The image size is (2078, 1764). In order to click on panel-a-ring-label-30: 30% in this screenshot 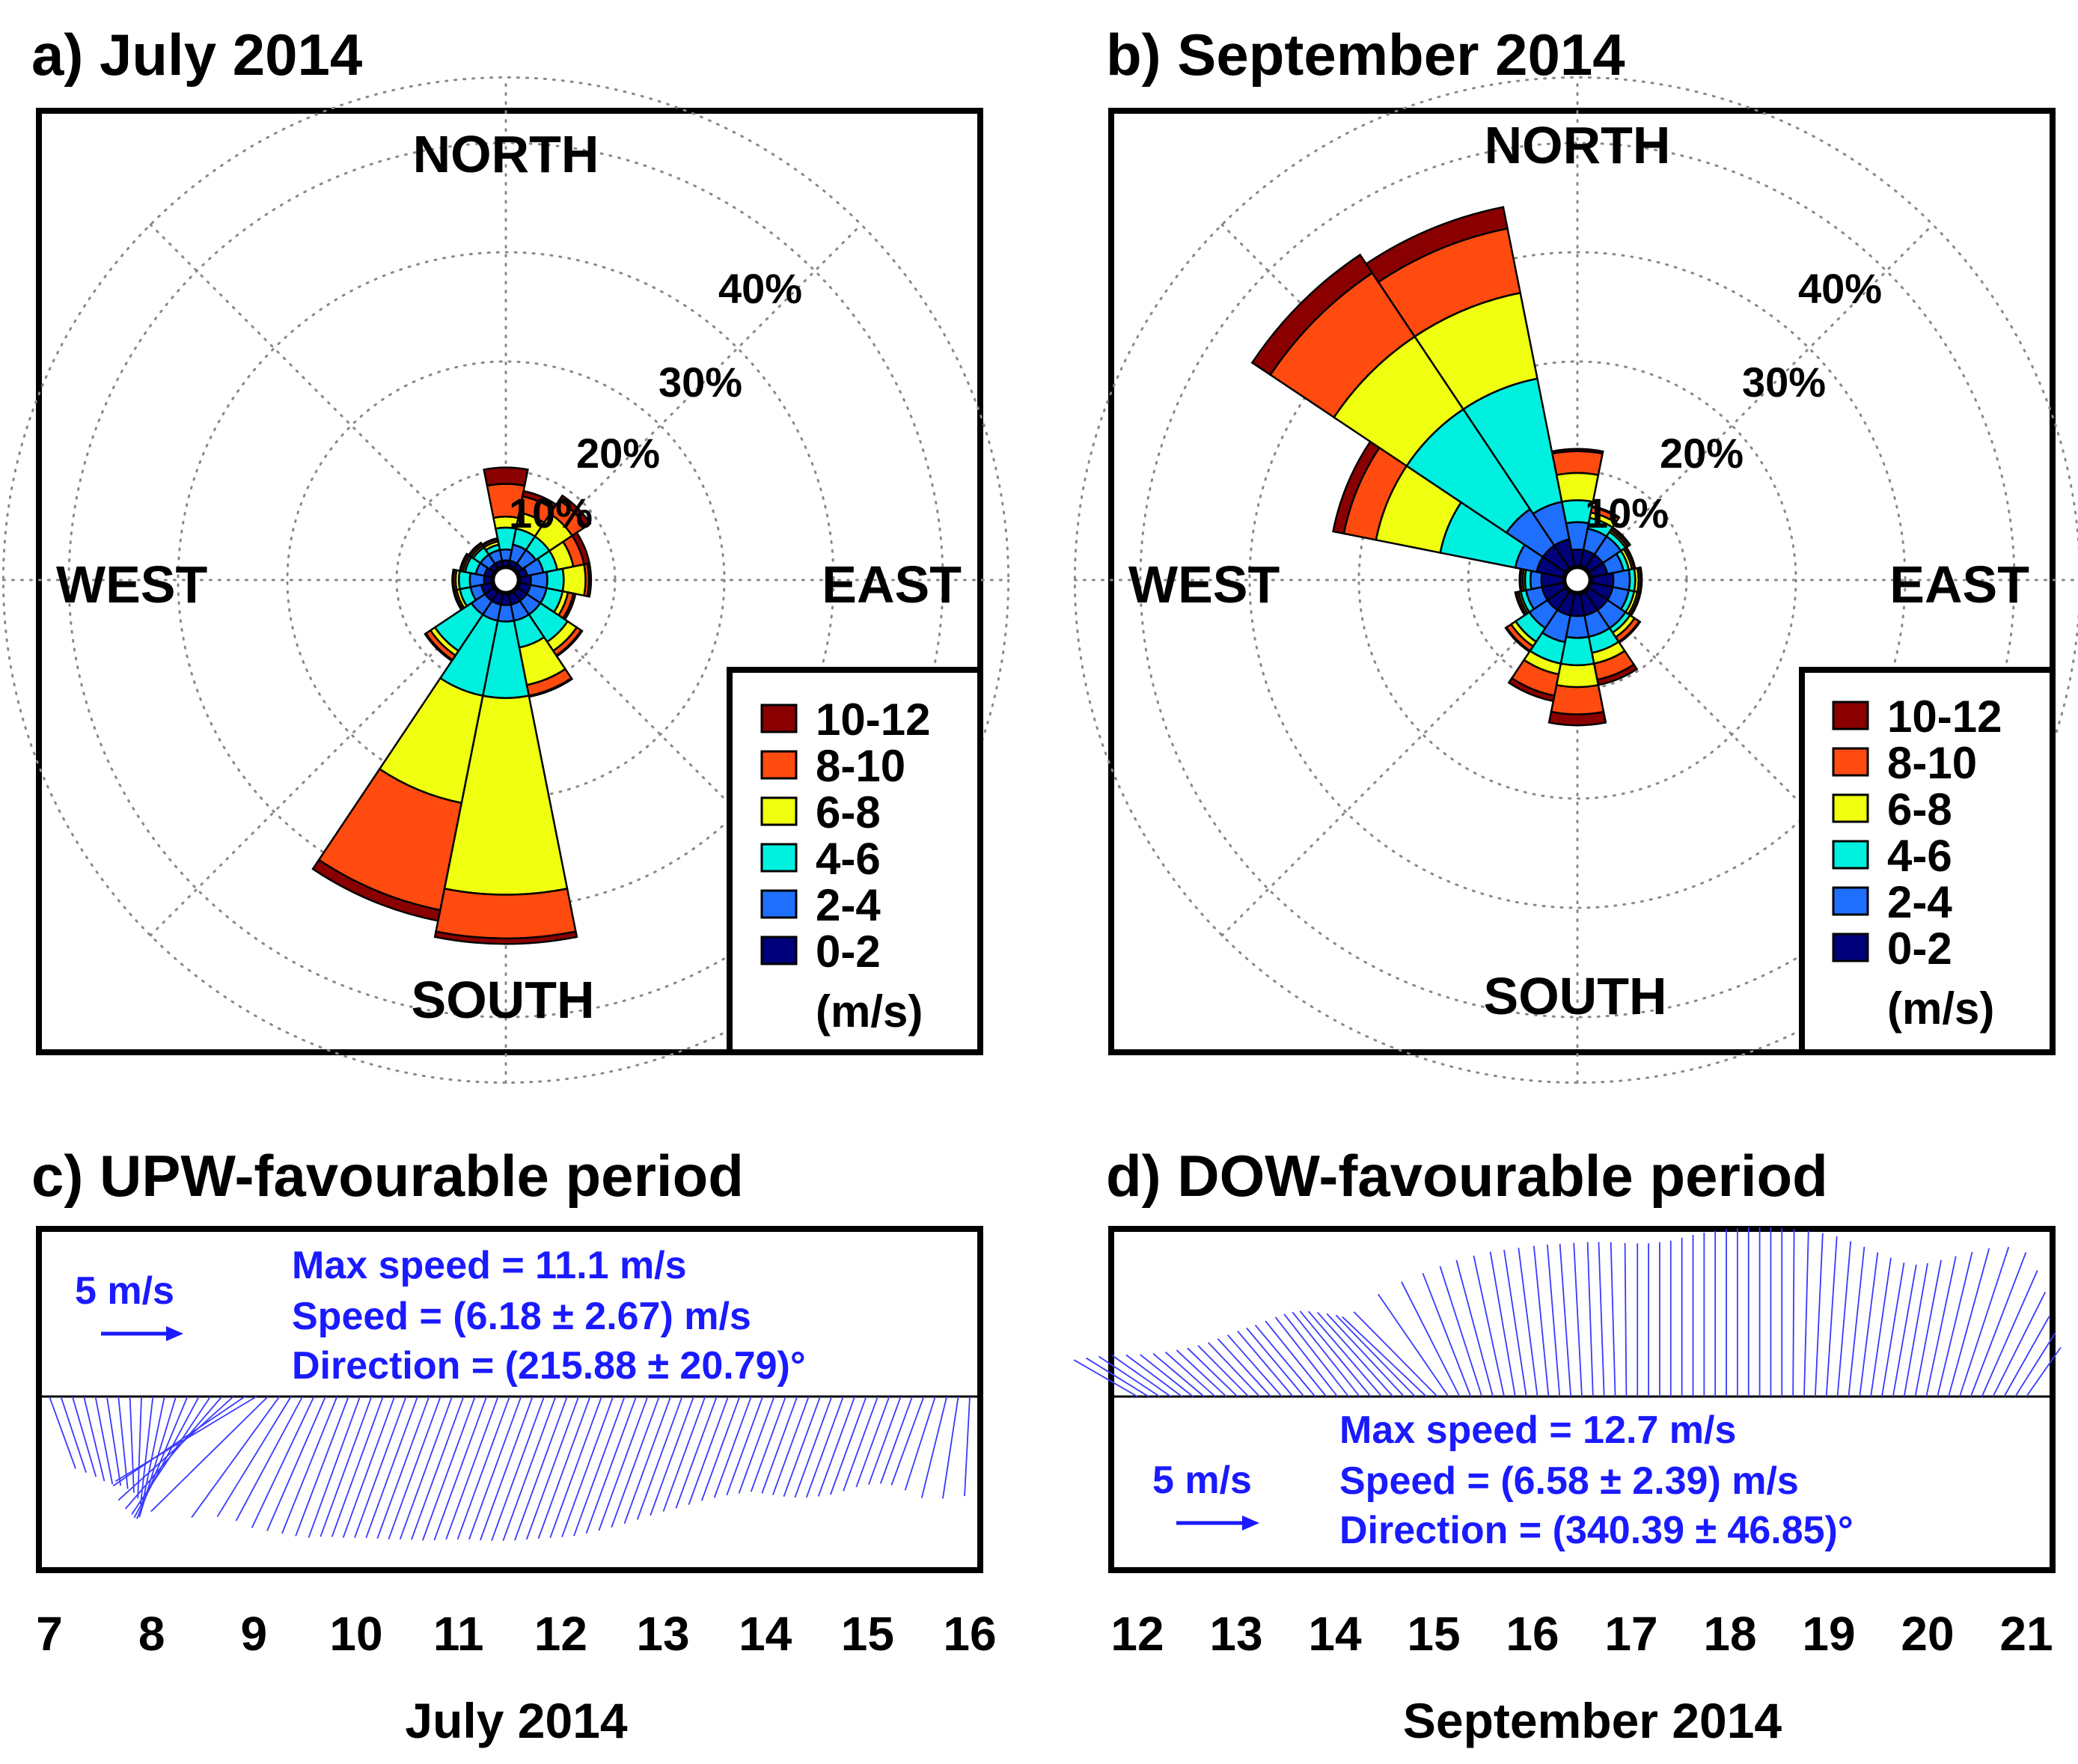, I will do `click(700, 382)`.